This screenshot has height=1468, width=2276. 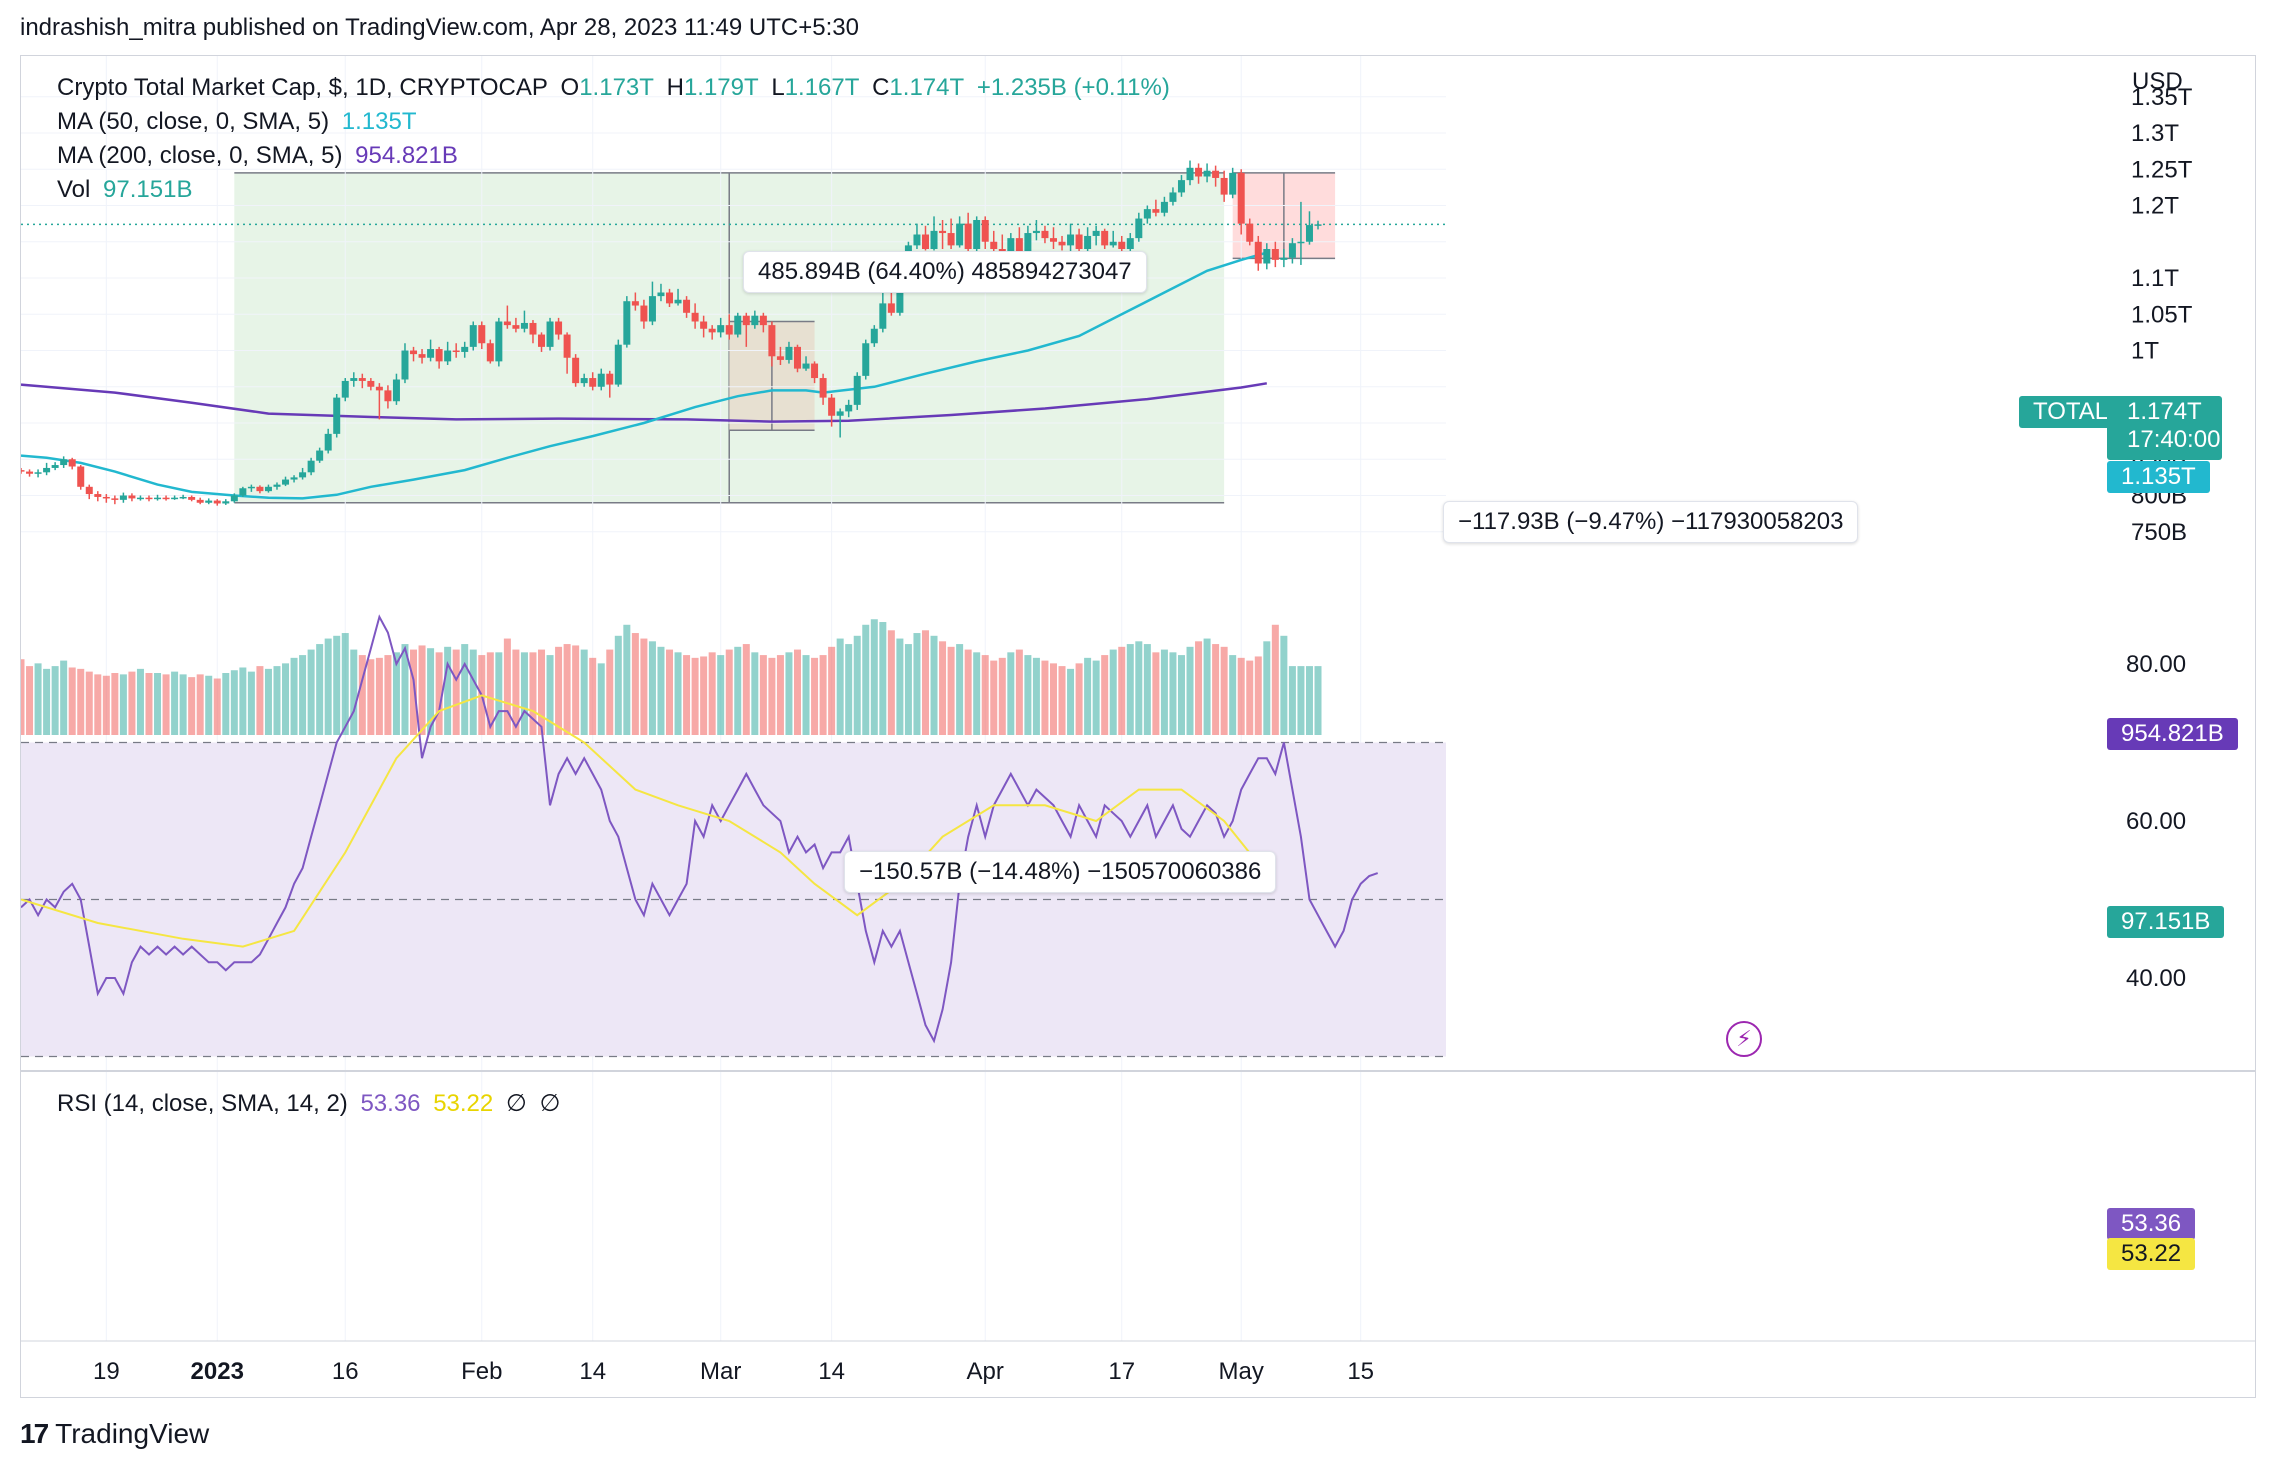 What do you see at coordinates (985, 1371) in the screenshot?
I see `time-tick-label: Apr` at bounding box center [985, 1371].